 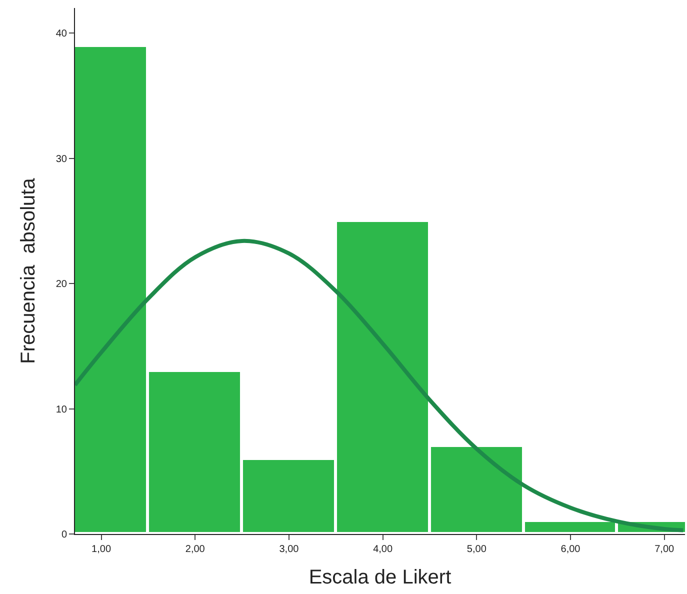 I want to click on x-tick-label: 2,00, so click(x=195, y=549).